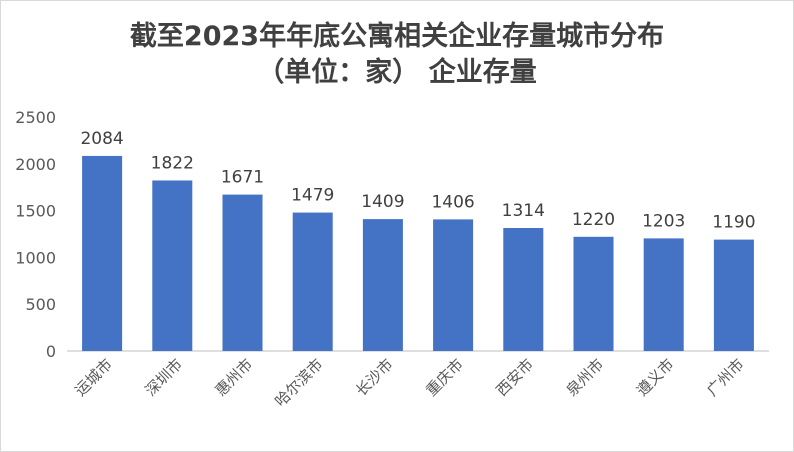  What do you see at coordinates (593, 220) in the screenshot?
I see `data-label-7: 1220` at bounding box center [593, 220].